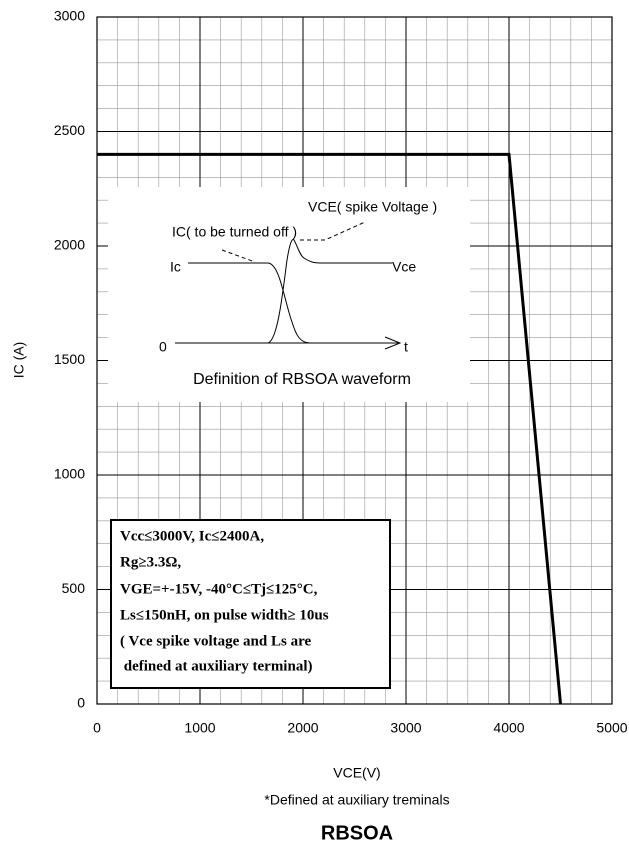 This screenshot has width=629, height=848. Describe the element at coordinates (69, 359) in the screenshot. I see `y-tick-label: 1500` at that location.